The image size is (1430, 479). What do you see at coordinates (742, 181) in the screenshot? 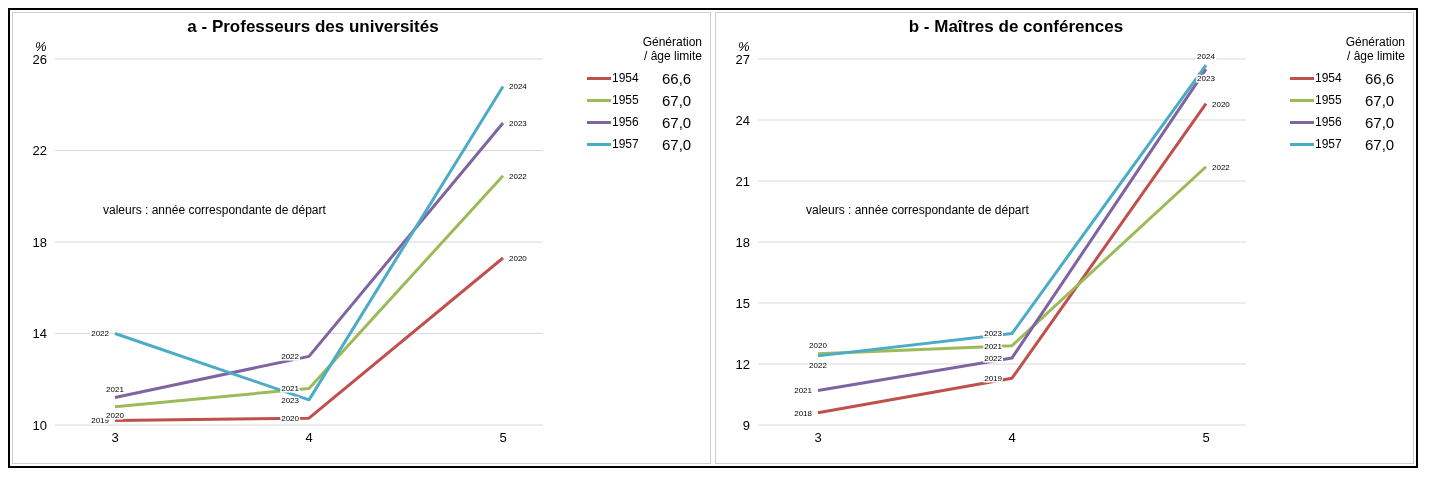
I see `y-tick-label: 21` at bounding box center [742, 181].